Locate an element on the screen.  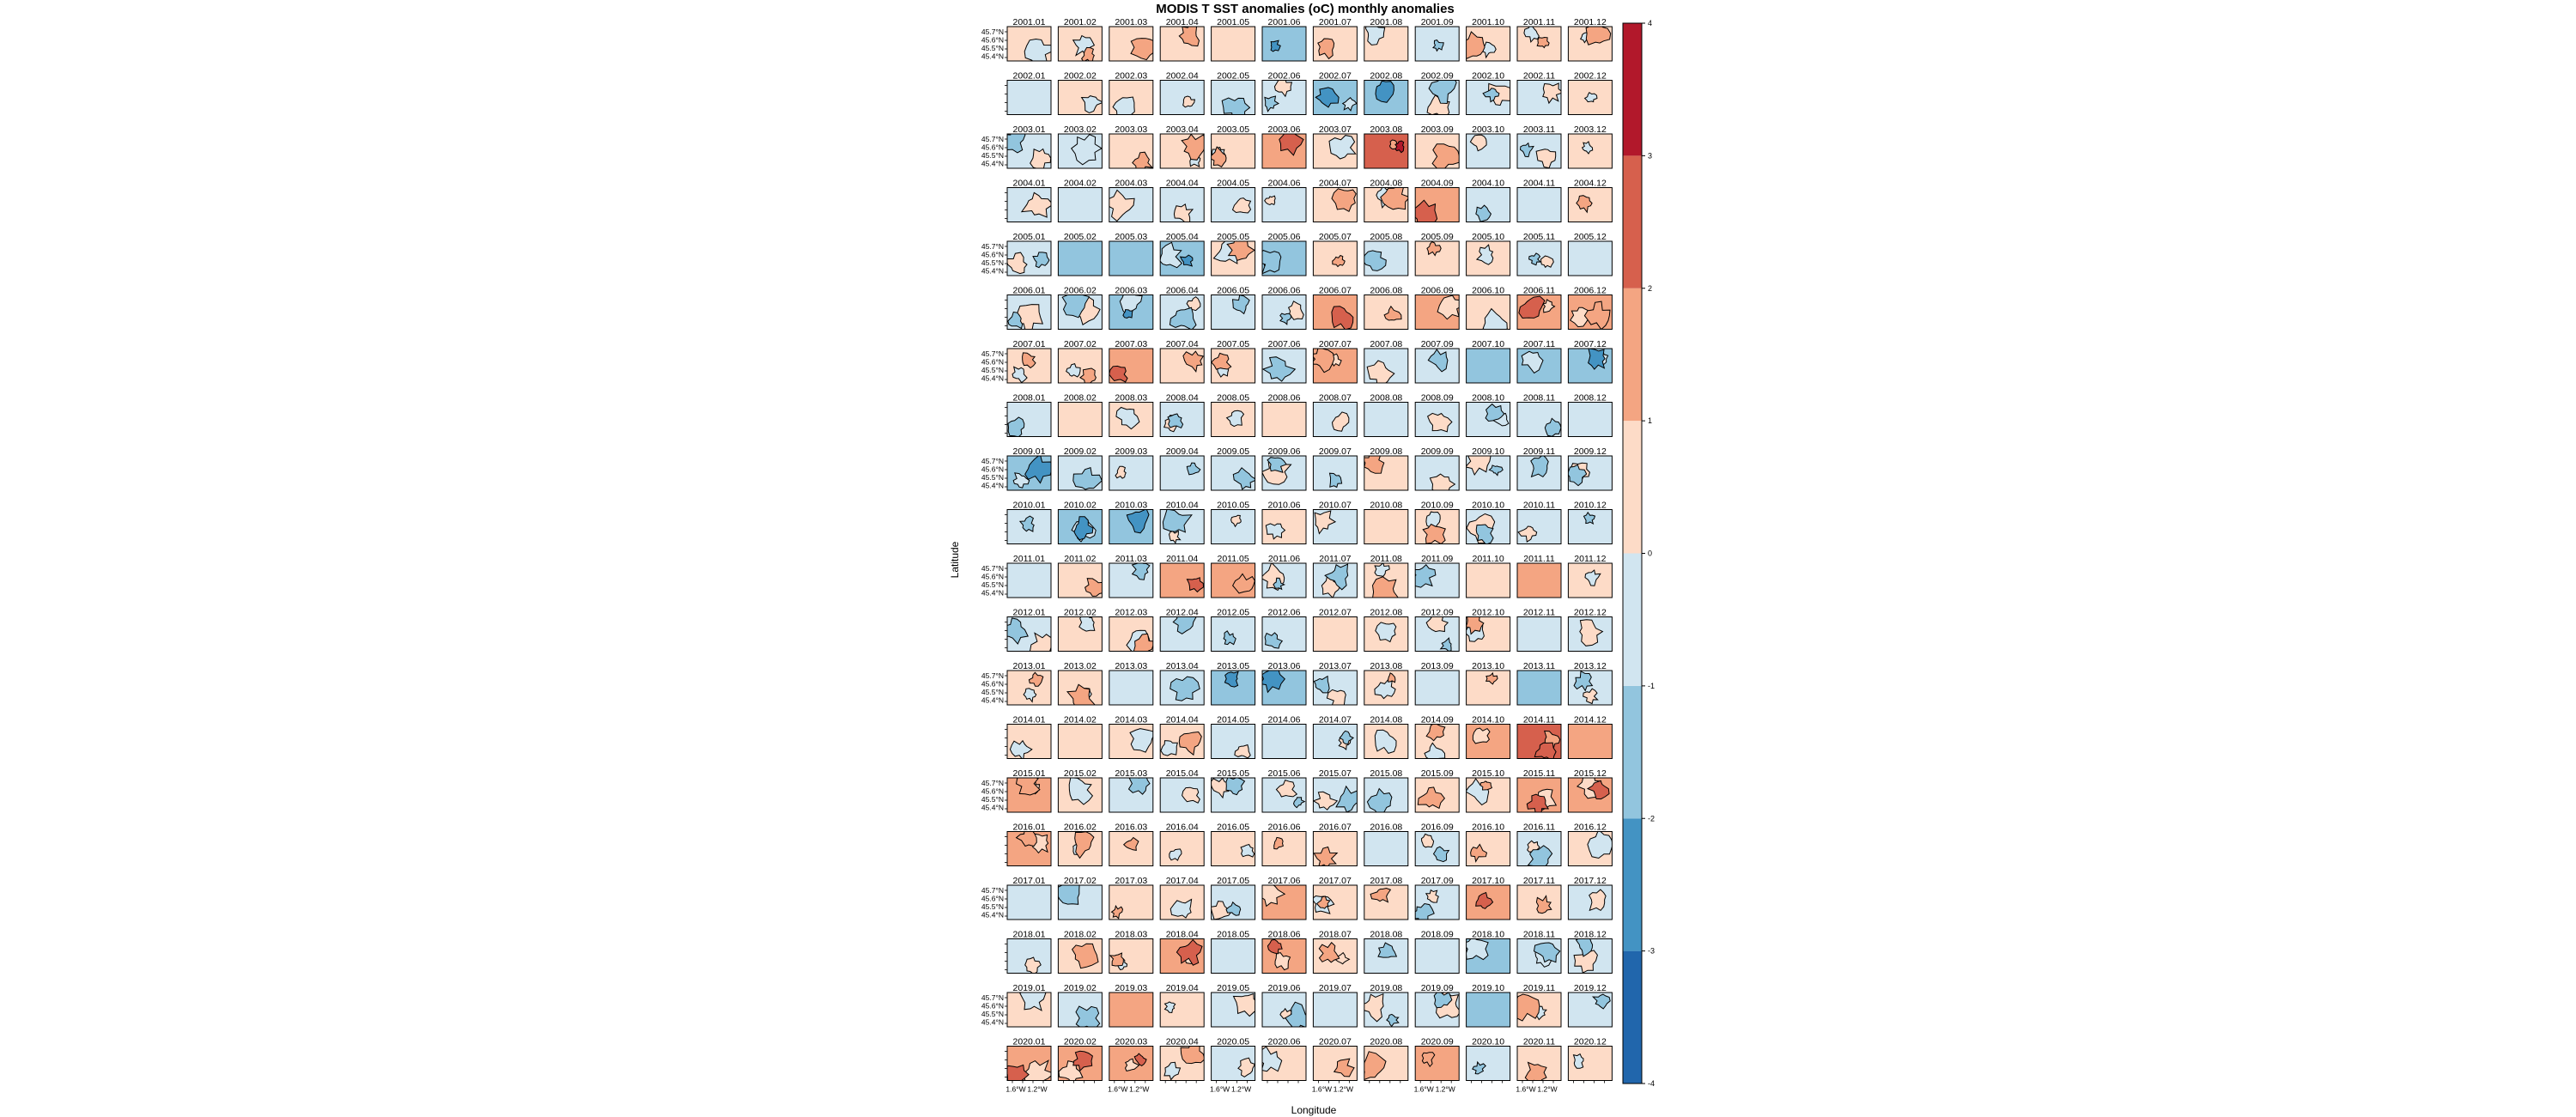
panel-label: 2020.06 is located at coordinates (1284, 1042).